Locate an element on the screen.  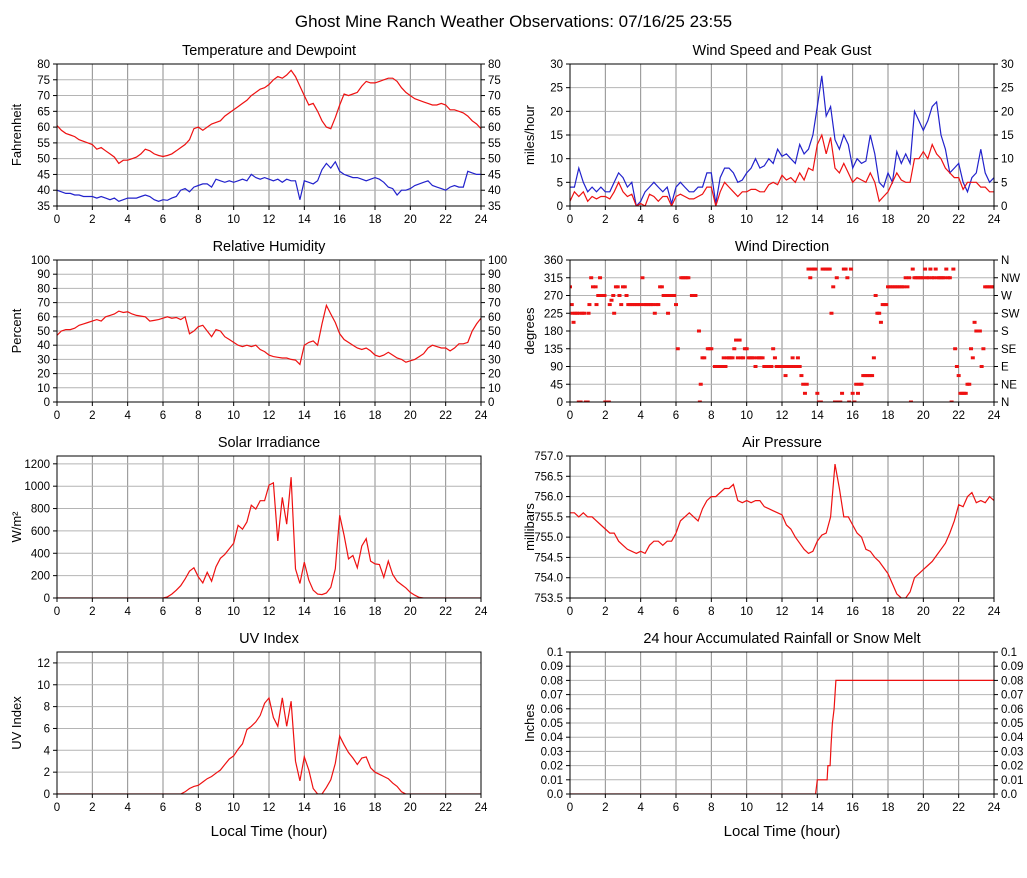
y-tick-label: 40 is located at coordinates (43, 191).